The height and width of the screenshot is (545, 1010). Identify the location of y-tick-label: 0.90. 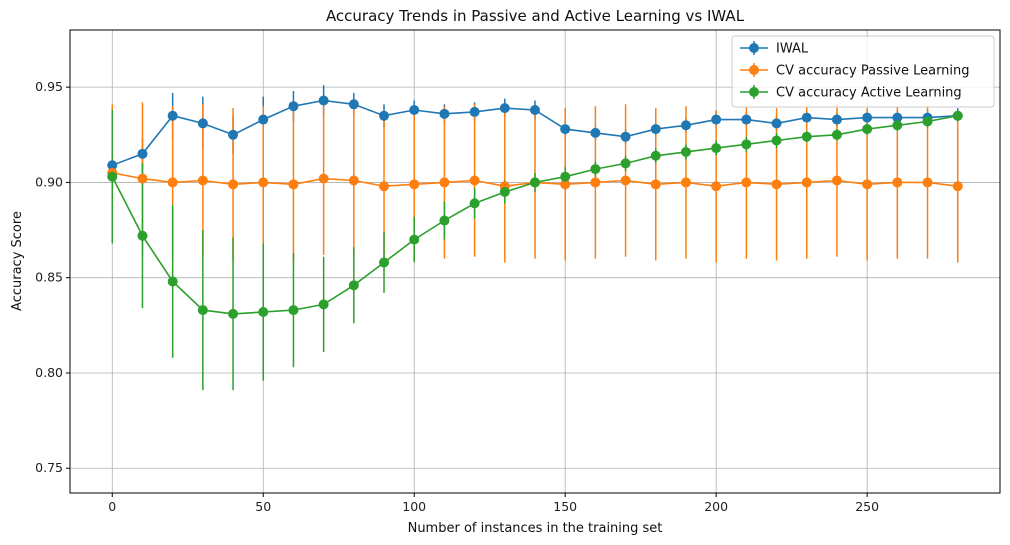
(49, 181).